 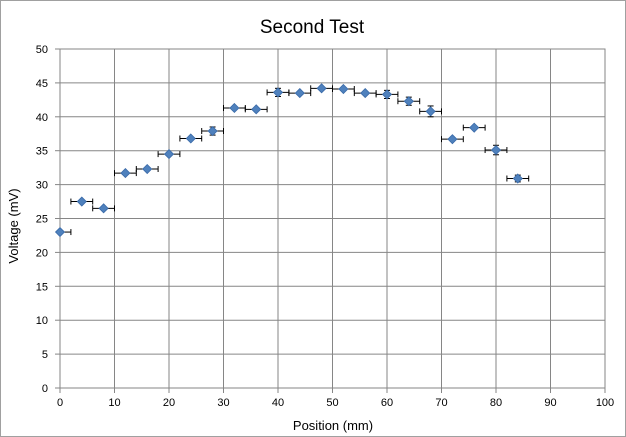 What do you see at coordinates (169, 403) in the screenshot?
I see `x-tick-label: 20` at bounding box center [169, 403].